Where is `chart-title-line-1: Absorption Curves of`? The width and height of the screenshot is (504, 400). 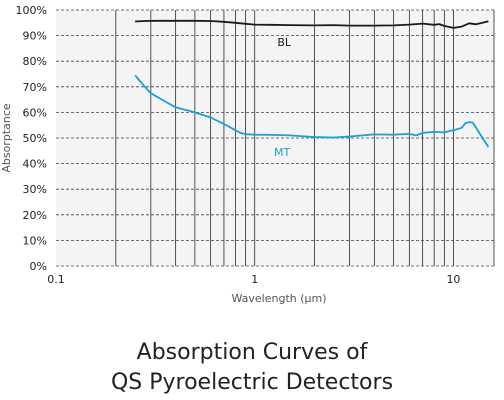
chart-title-line-1: Absorption Curves of is located at coordinates (252, 352).